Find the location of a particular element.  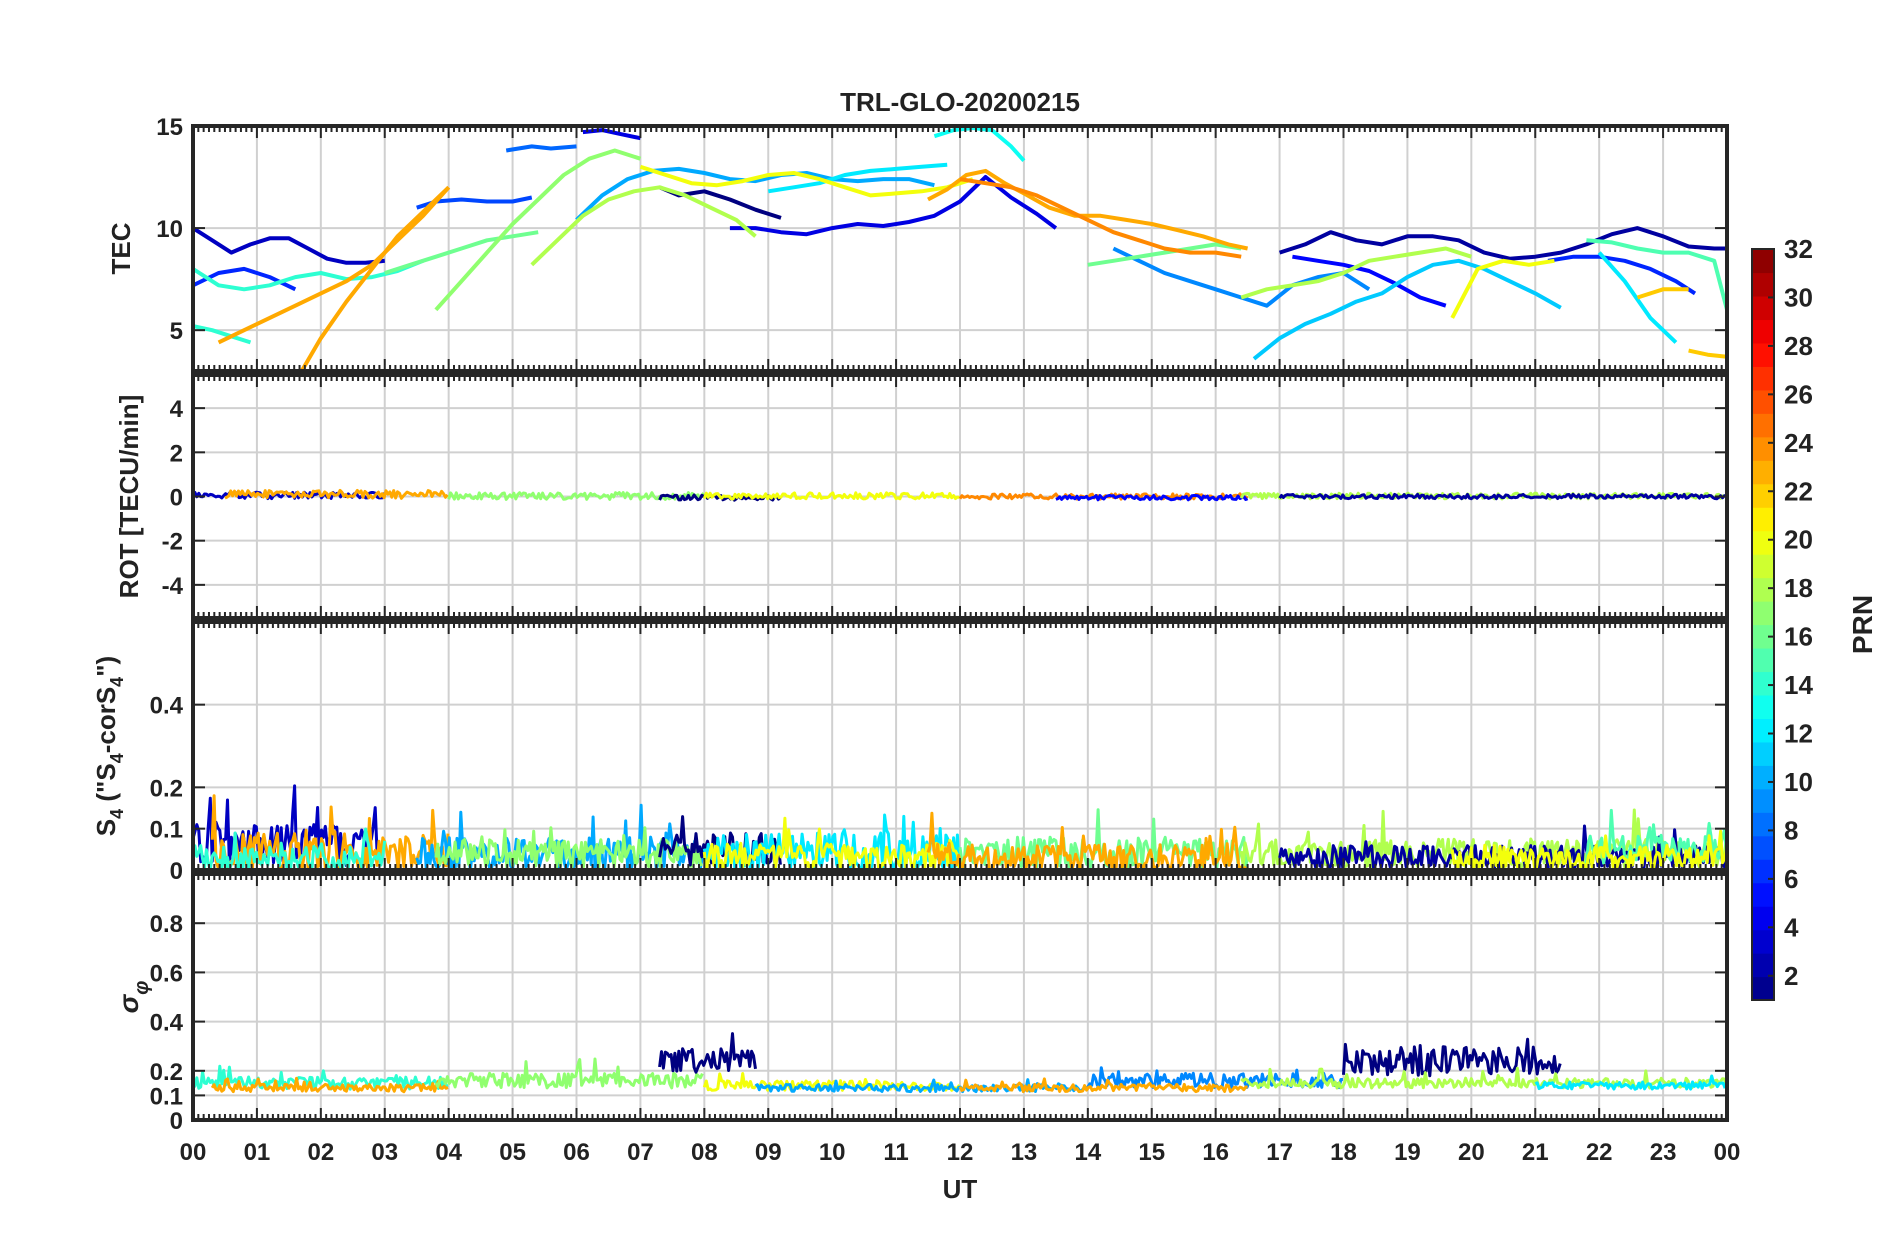

sigma-ytick-label: 0.8 is located at coordinates (166, 924).